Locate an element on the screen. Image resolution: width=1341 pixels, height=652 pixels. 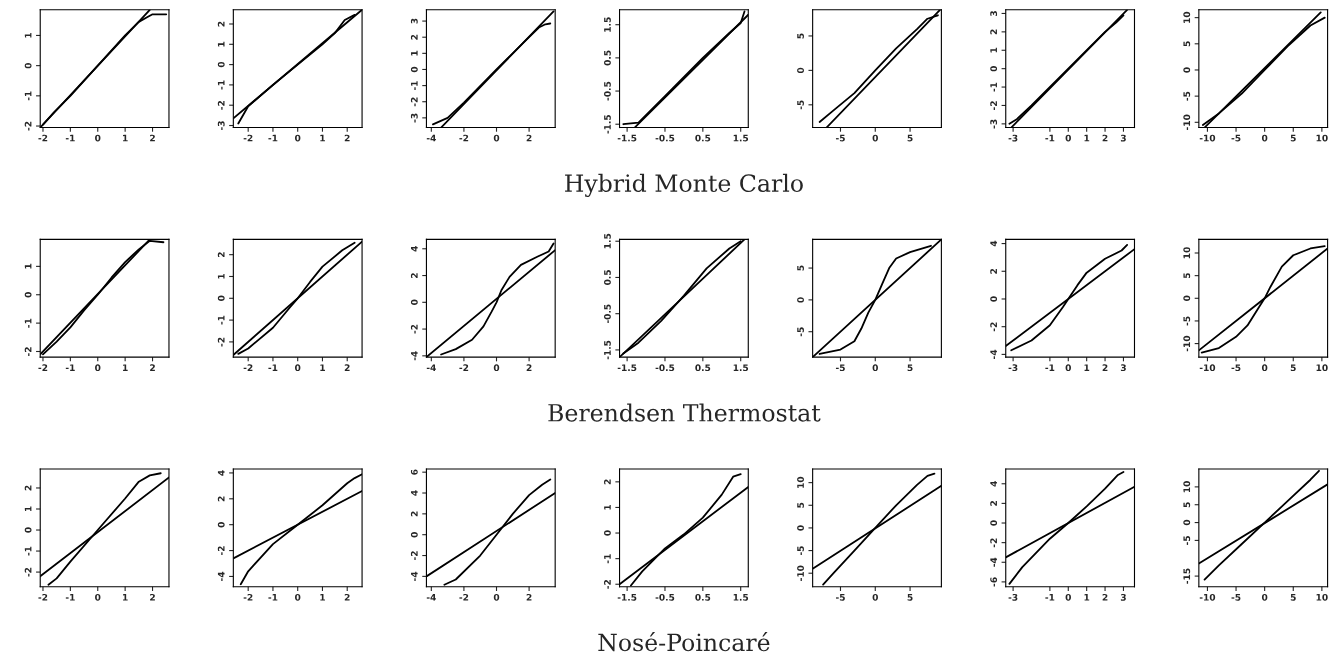
y-tick-label: 3 is located at coordinates (994, 13).